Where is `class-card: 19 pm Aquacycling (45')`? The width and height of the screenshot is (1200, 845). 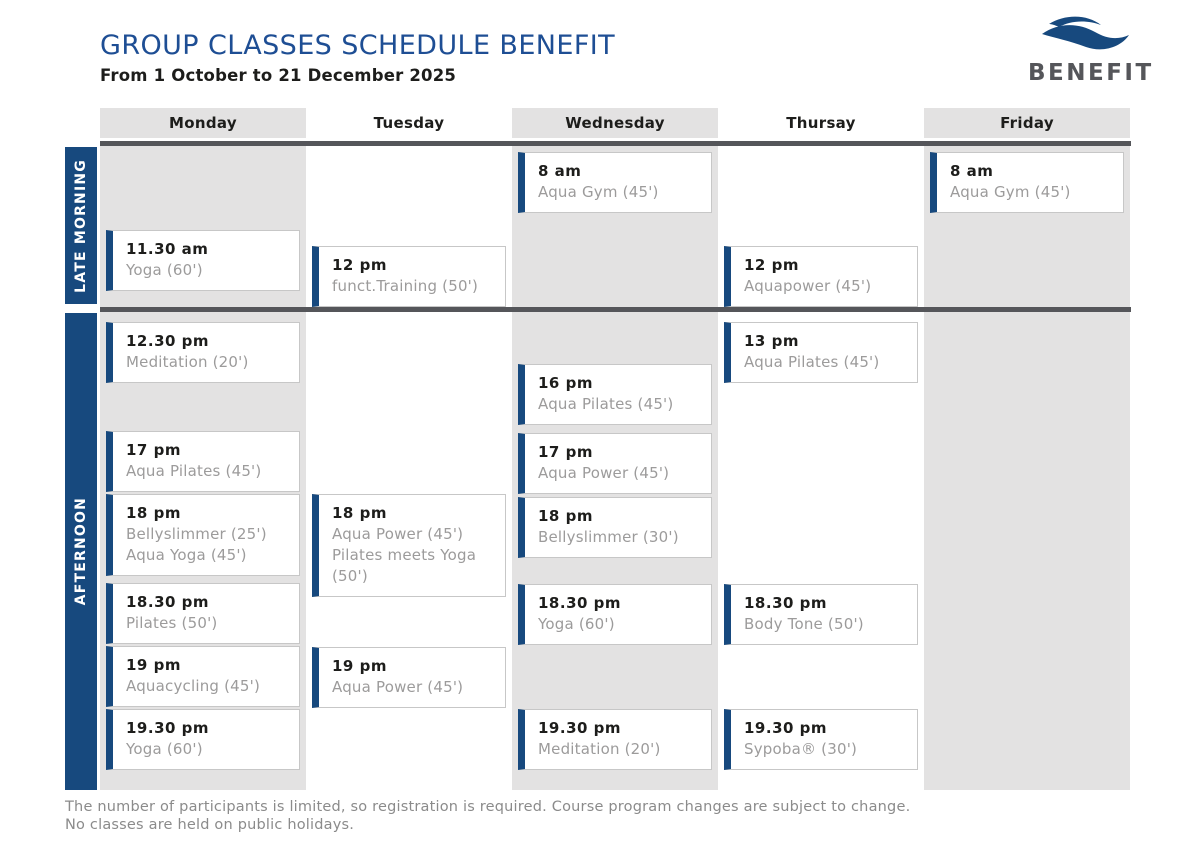 class-card: 19 pm Aquacycling (45') is located at coordinates (203, 676).